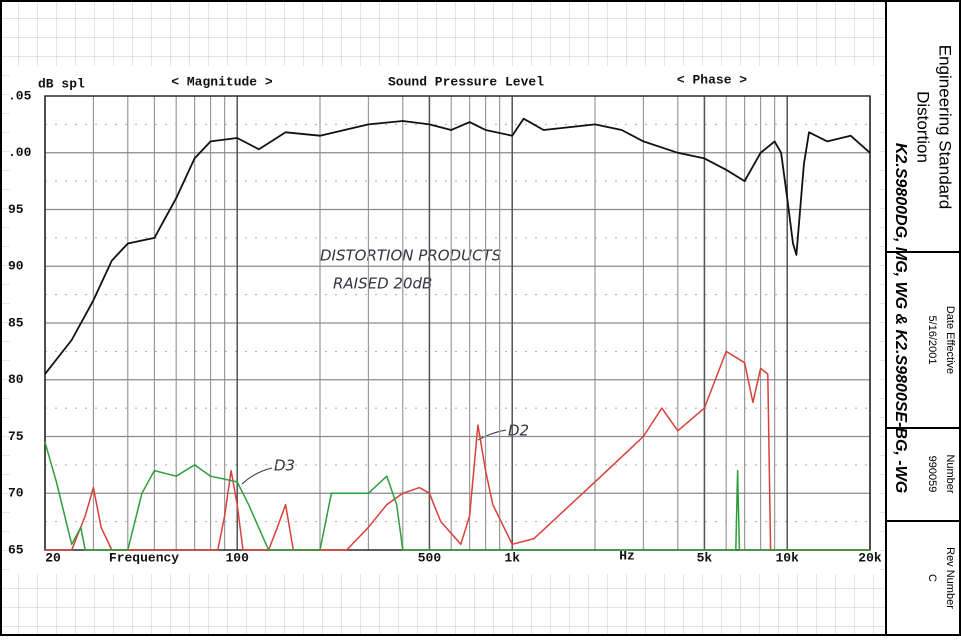 Image resolution: width=961 pixels, height=641 pixels. What do you see at coordinates (16, 436) in the screenshot?
I see `y-tick-label: 75` at bounding box center [16, 436].